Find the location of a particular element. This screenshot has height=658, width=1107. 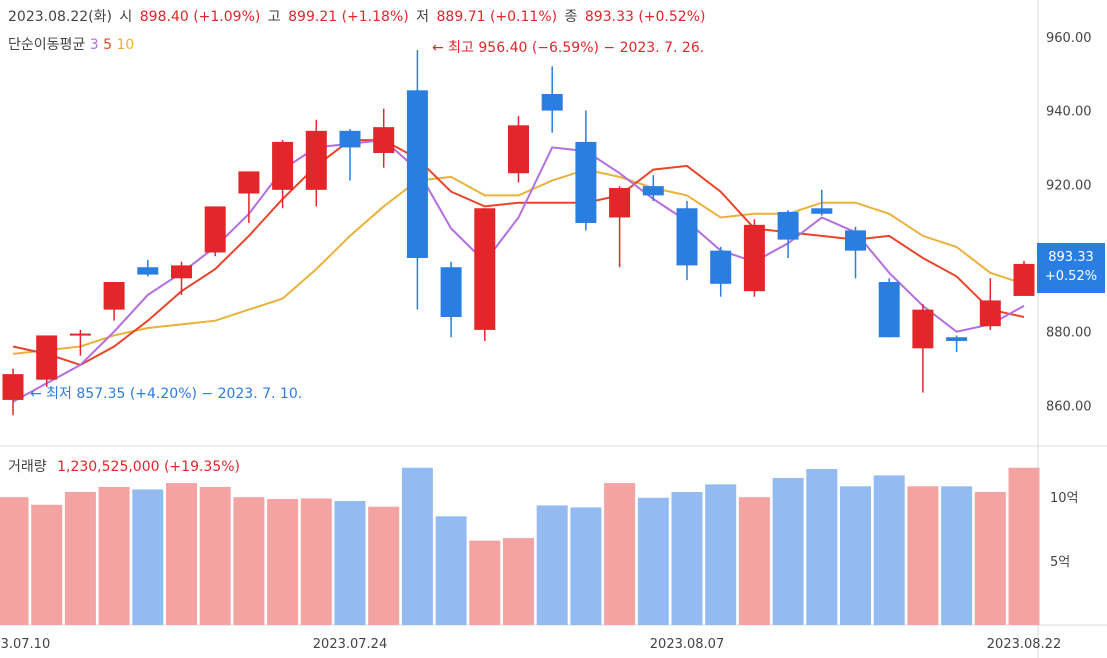

last-price-change: +0.52% is located at coordinates (1071, 276).